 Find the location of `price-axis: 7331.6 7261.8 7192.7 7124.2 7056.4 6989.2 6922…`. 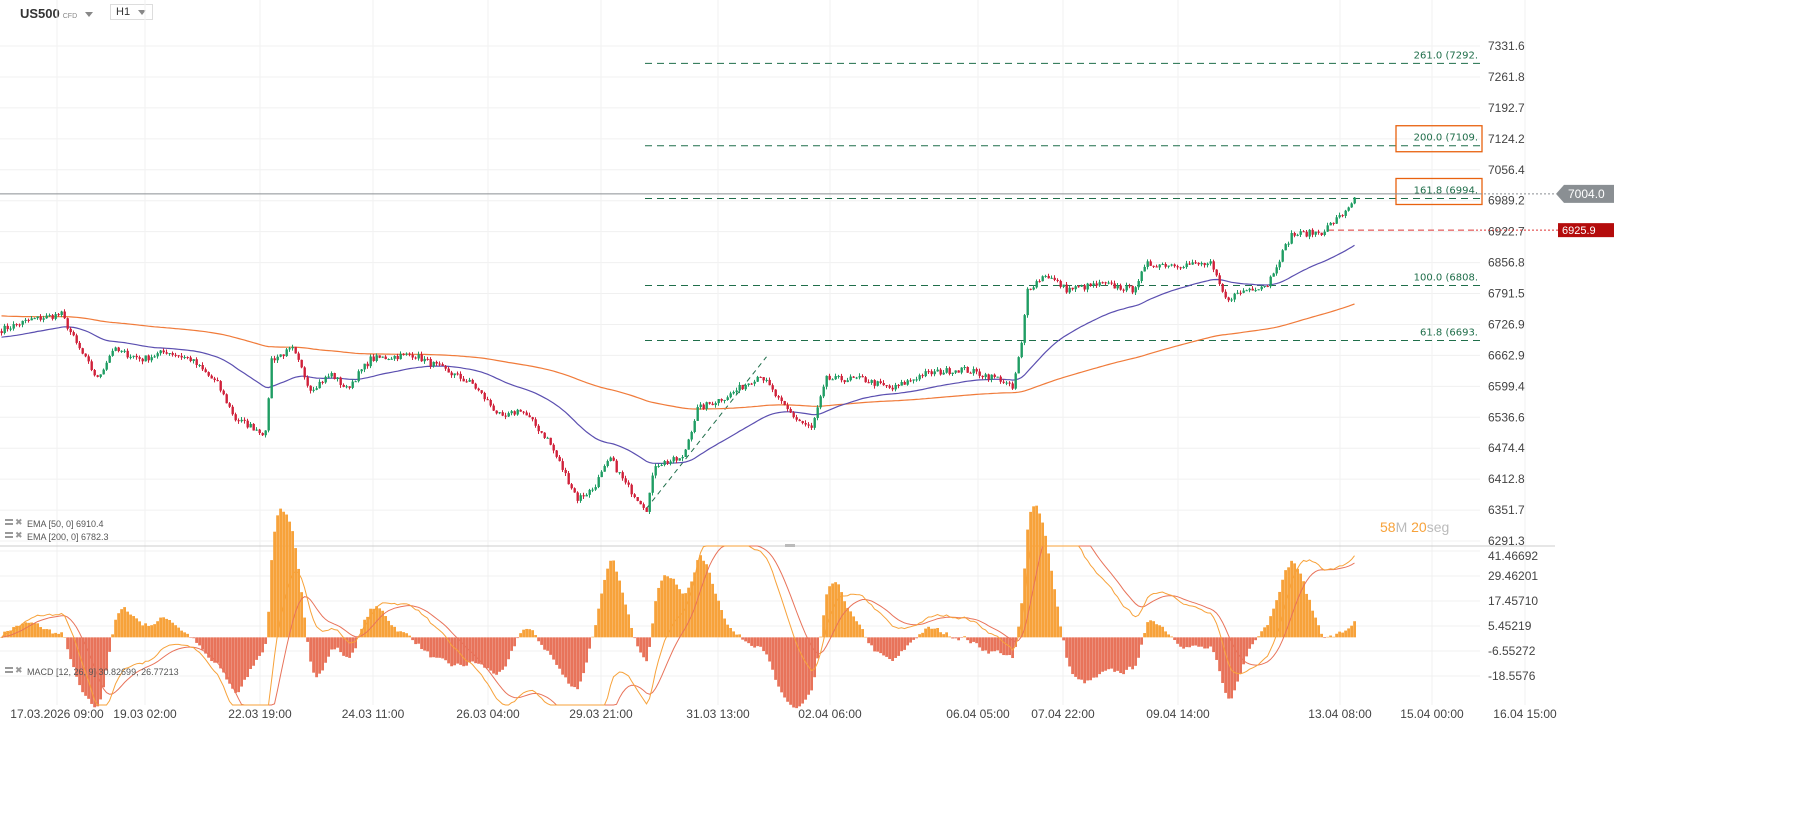

price-axis: 7331.6 7261.8 7192.7 7124.2 7056.4 6989.2 6922… is located at coordinates (1506, 293).